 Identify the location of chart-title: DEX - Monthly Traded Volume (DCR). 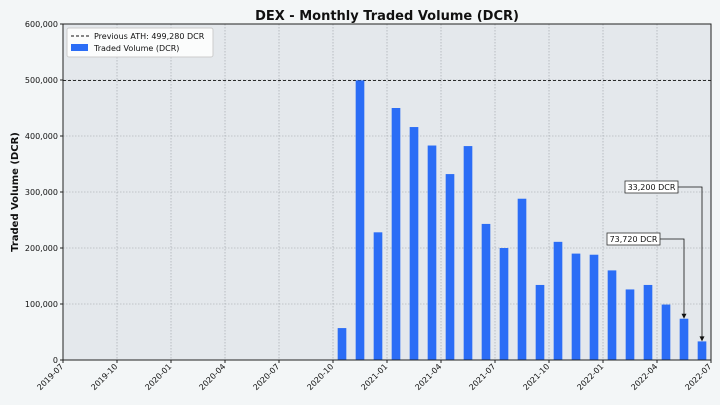
(387, 16).